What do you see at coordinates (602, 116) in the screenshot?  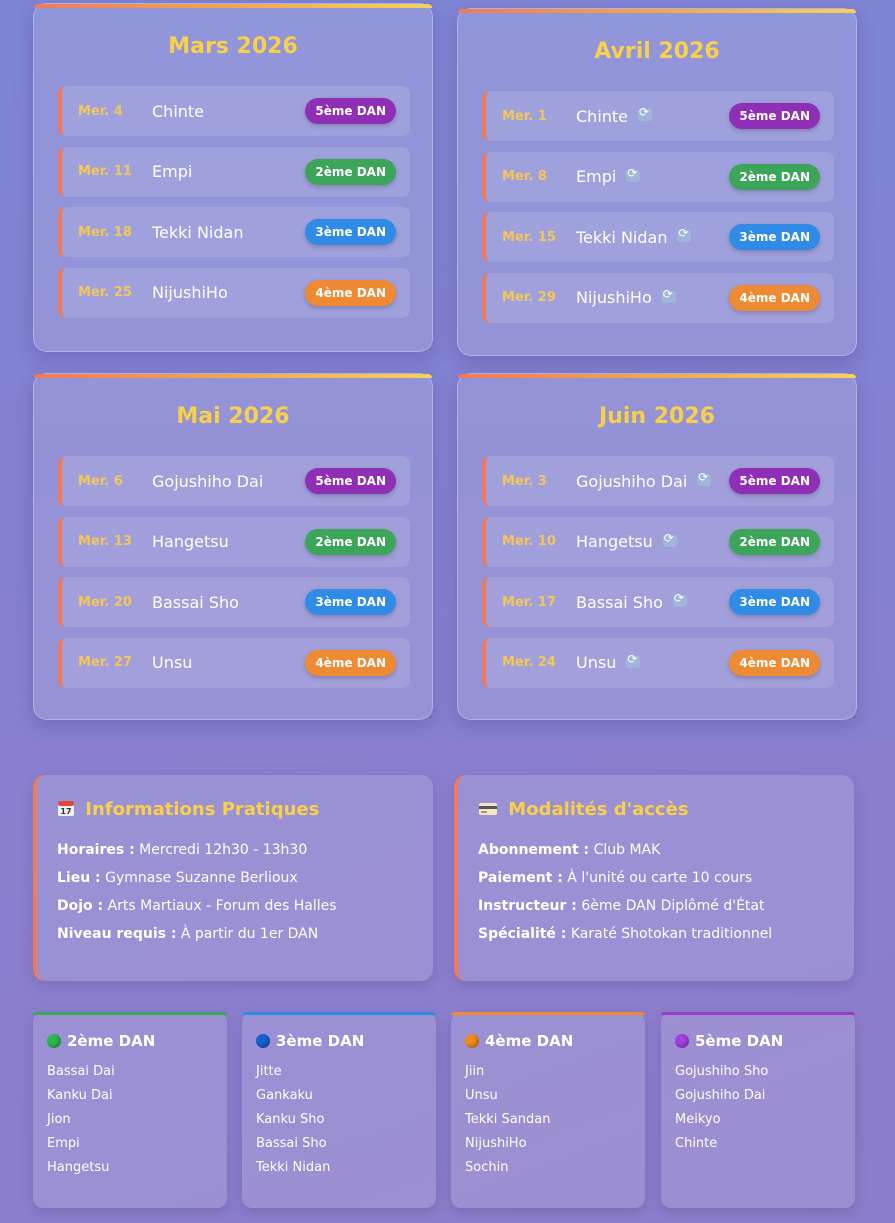 I see `session-kata-text: Chinte` at bounding box center [602, 116].